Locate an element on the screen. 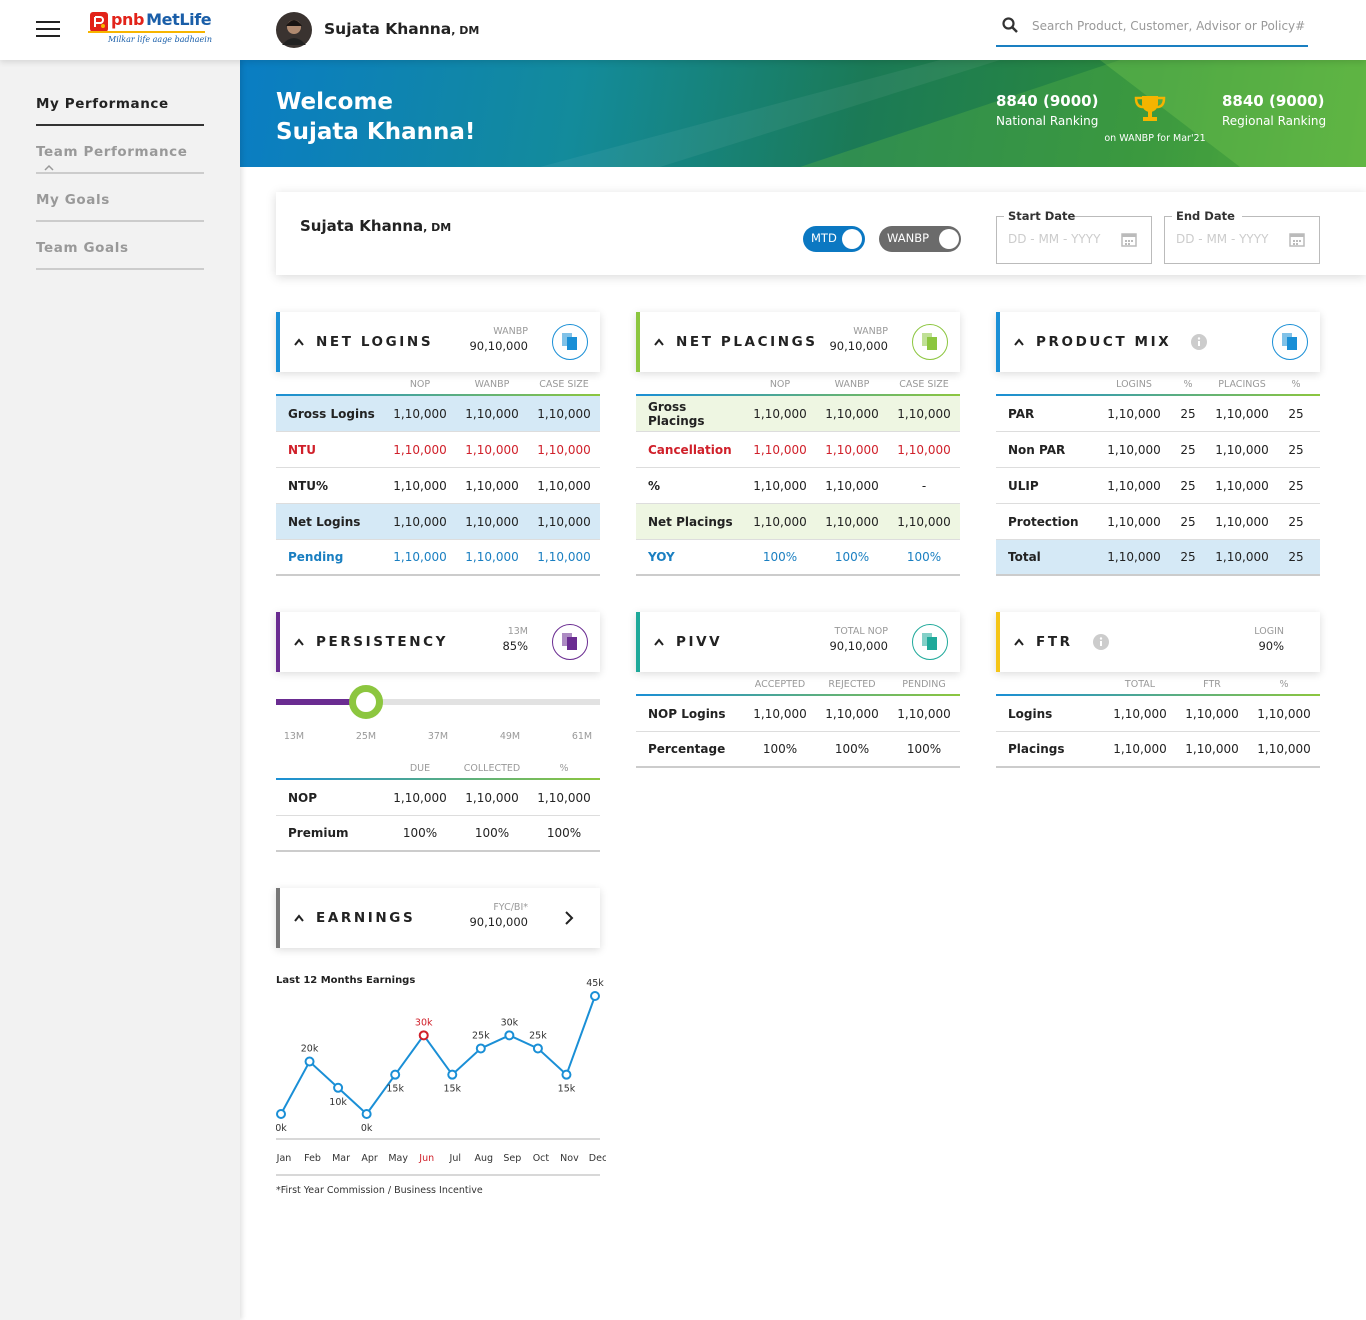 This screenshot has height=1320, width=1366. metric-value: 90,10,000 is located at coordinates (498, 346).